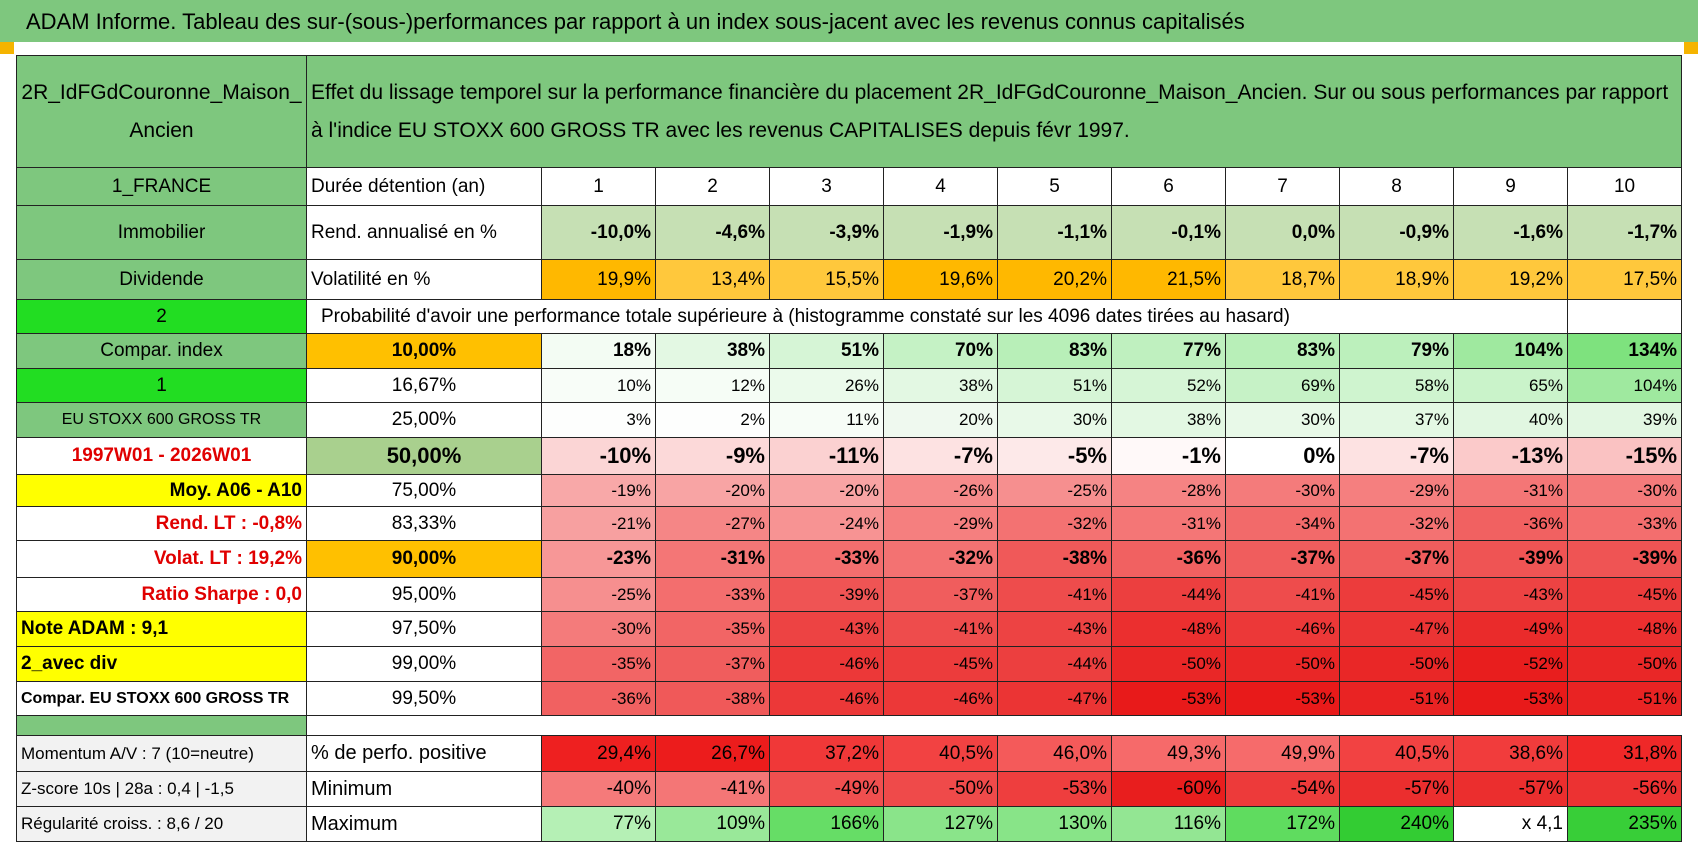 The image size is (1698, 848). Describe the element at coordinates (161, 490) in the screenshot. I see `row-label: Moy. A06 - A10` at that location.